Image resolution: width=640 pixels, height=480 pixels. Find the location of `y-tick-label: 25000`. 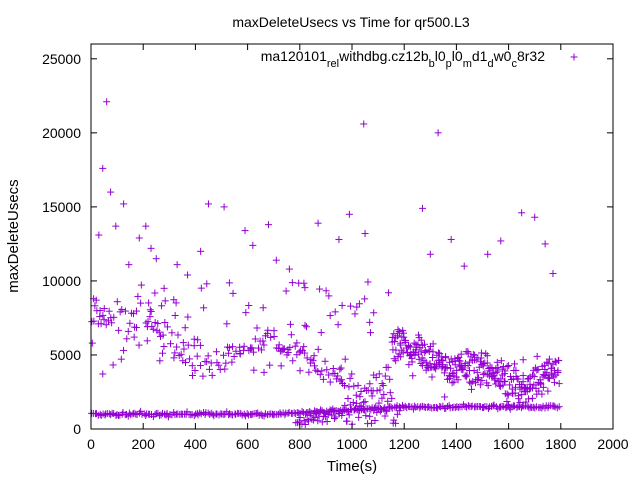

y-tick-label: 25000 is located at coordinates (61, 59).